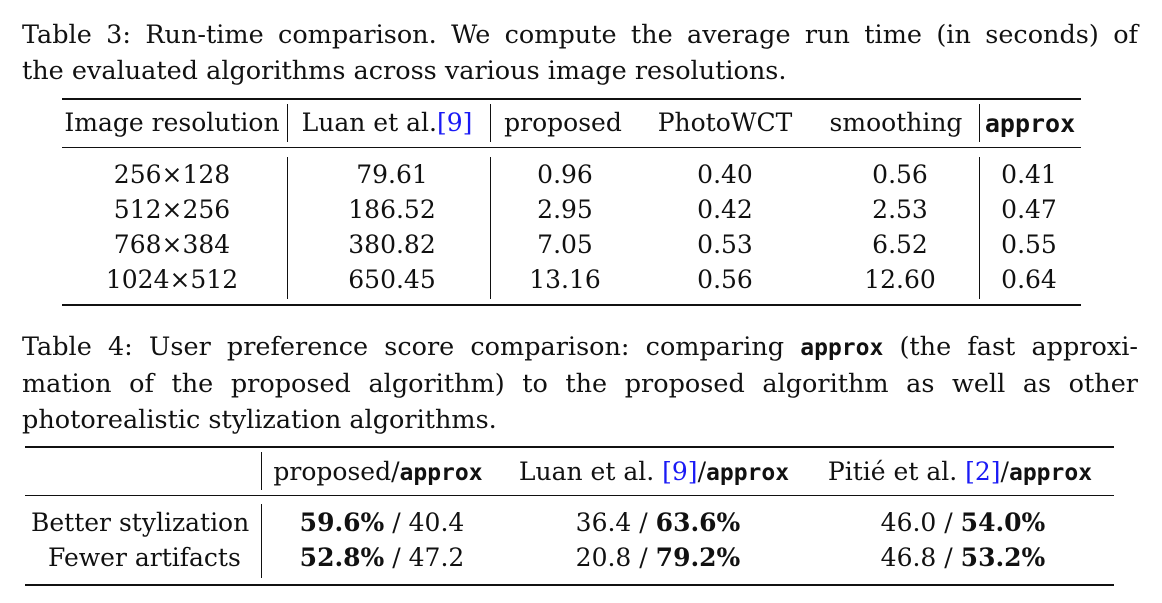 The image size is (1162, 603). What do you see at coordinates (144, 557) in the screenshot?
I see `table4-row-label: Fewer artifacts` at bounding box center [144, 557].